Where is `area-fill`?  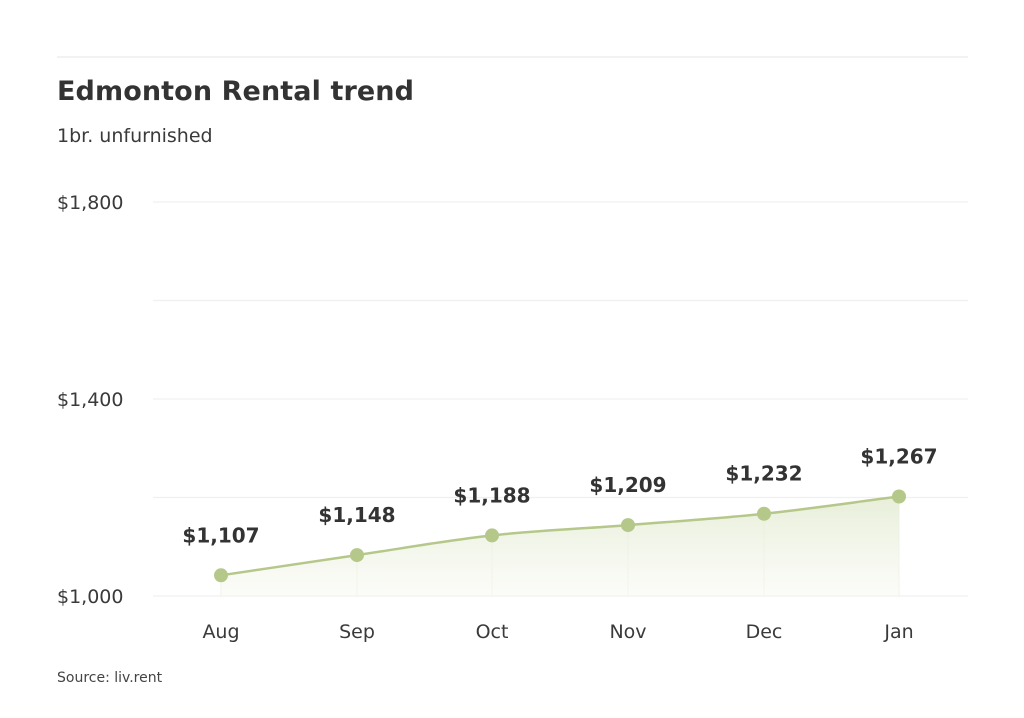 area-fill is located at coordinates (560, 546).